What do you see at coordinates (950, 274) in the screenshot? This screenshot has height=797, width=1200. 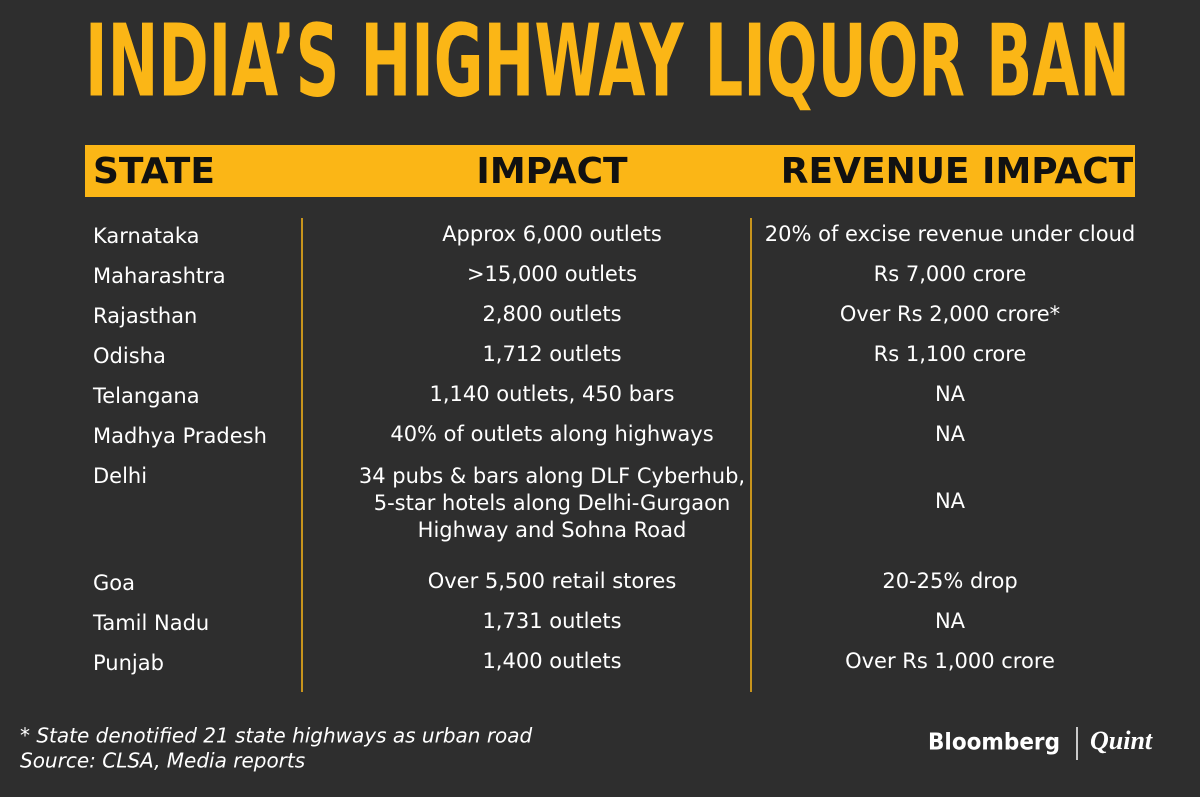 I see `revenue-impact: Rs 7,000 crore` at bounding box center [950, 274].